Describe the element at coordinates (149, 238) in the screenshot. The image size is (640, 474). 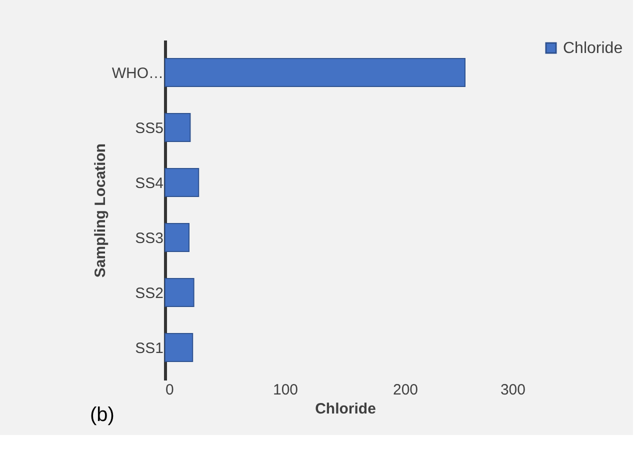
I see `y-tick-label: SS3` at that location.